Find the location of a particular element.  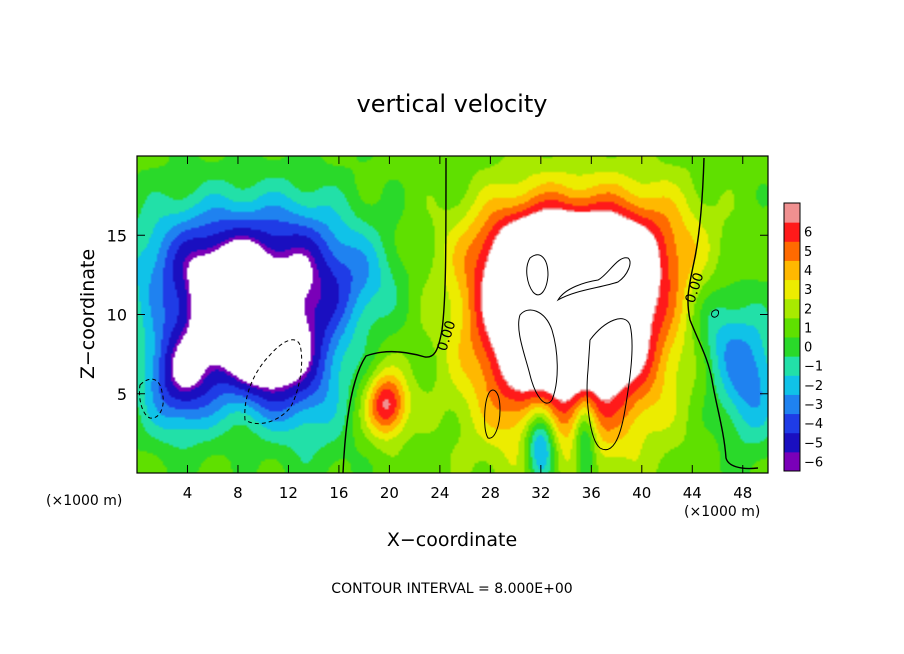

colorbar-label: 4 is located at coordinates (808, 271).